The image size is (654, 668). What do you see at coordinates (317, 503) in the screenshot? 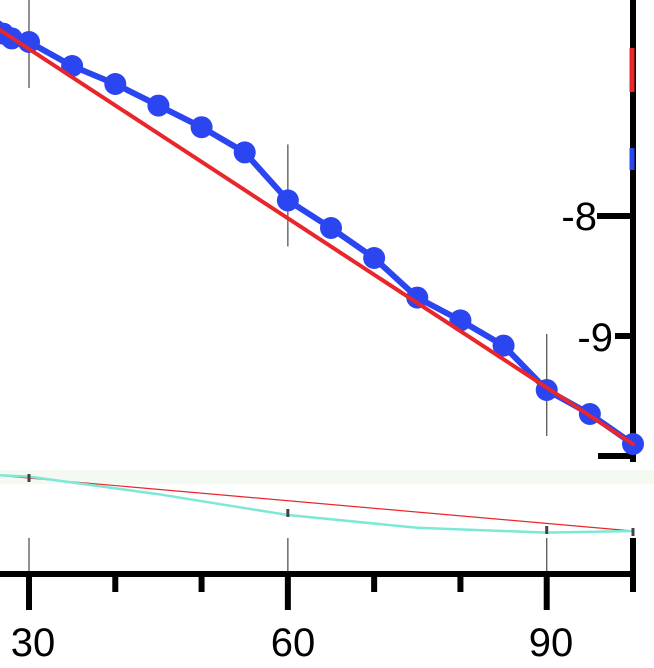
I see `lower-panel-line` at bounding box center [317, 503].